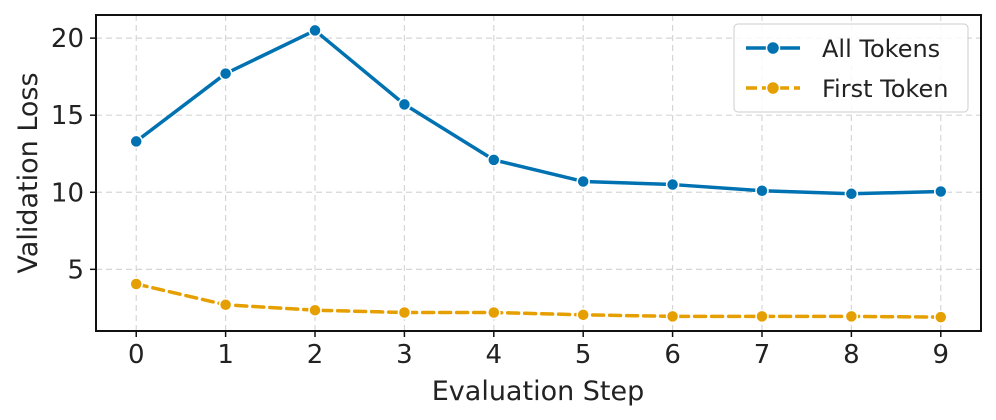 The height and width of the screenshot is (420, 996). Describe the element at coordinates (67, 116) in the screenshot. I see `y-tick-label: 15` at that location.